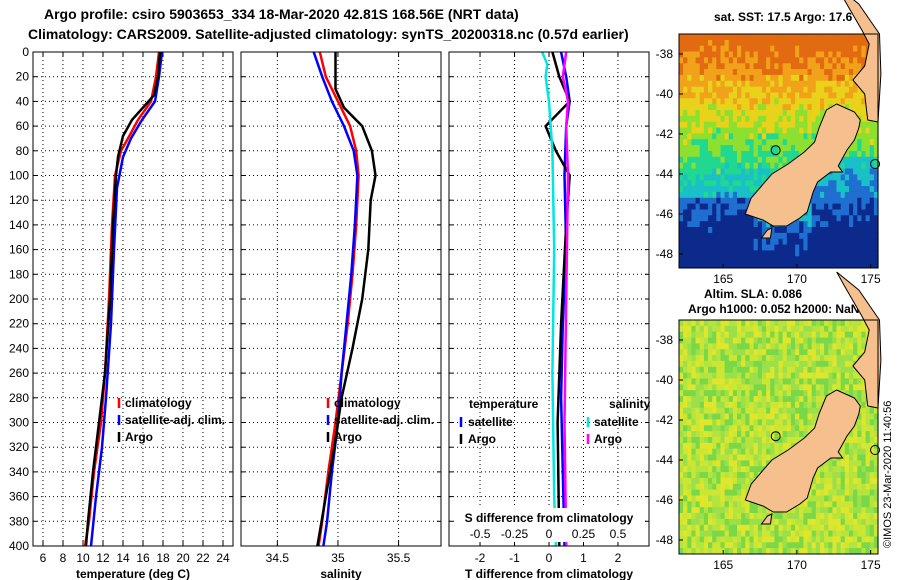 The image size is (900, 580). Describe the element at coordinates (549, 558) in the screenshot. I see `x-tick-label: 0` at that location.